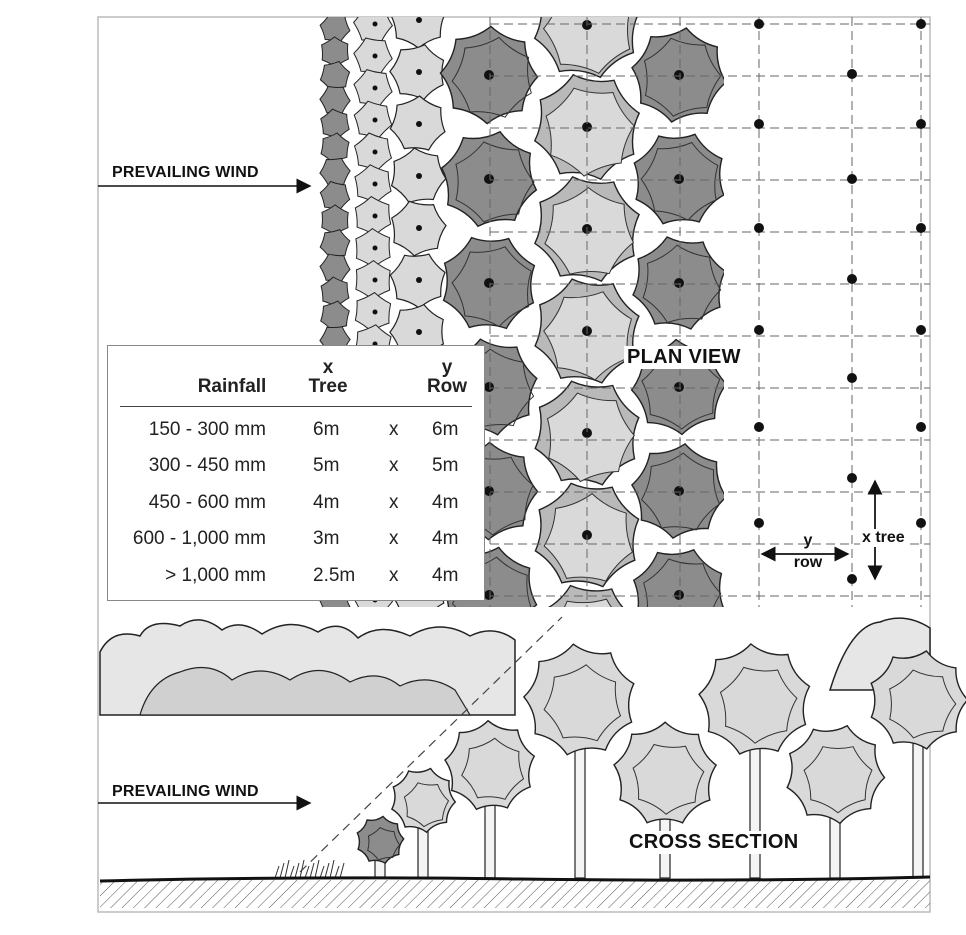 The image size is (966, 935). I want to click on tree-spacing-cell: 2.5m, so click(334, 575).